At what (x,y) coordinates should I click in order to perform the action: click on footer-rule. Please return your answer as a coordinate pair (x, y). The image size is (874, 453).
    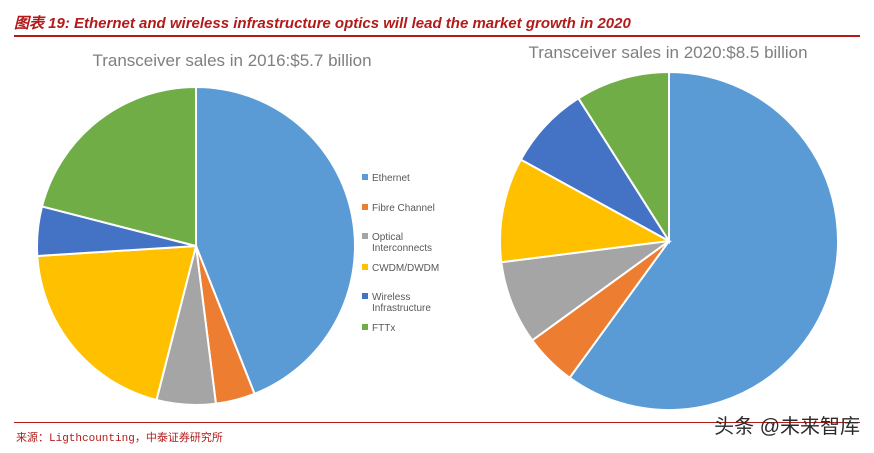
    Looking at the image, I should click on (437, 422).